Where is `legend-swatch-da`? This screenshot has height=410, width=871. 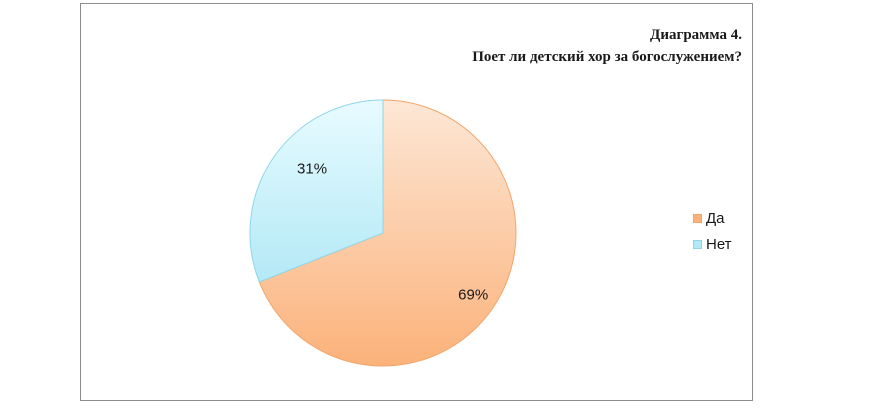
legend-swatch-da is located at coordinates (697, 218).